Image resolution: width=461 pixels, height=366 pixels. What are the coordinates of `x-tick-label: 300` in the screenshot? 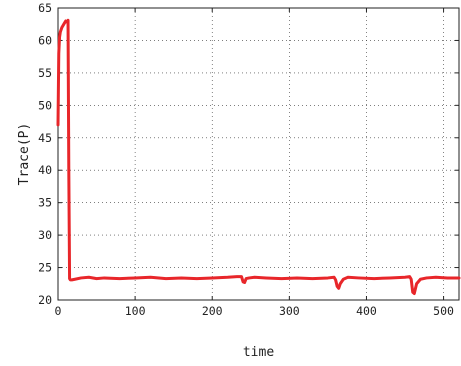 It's located at (289, 311).